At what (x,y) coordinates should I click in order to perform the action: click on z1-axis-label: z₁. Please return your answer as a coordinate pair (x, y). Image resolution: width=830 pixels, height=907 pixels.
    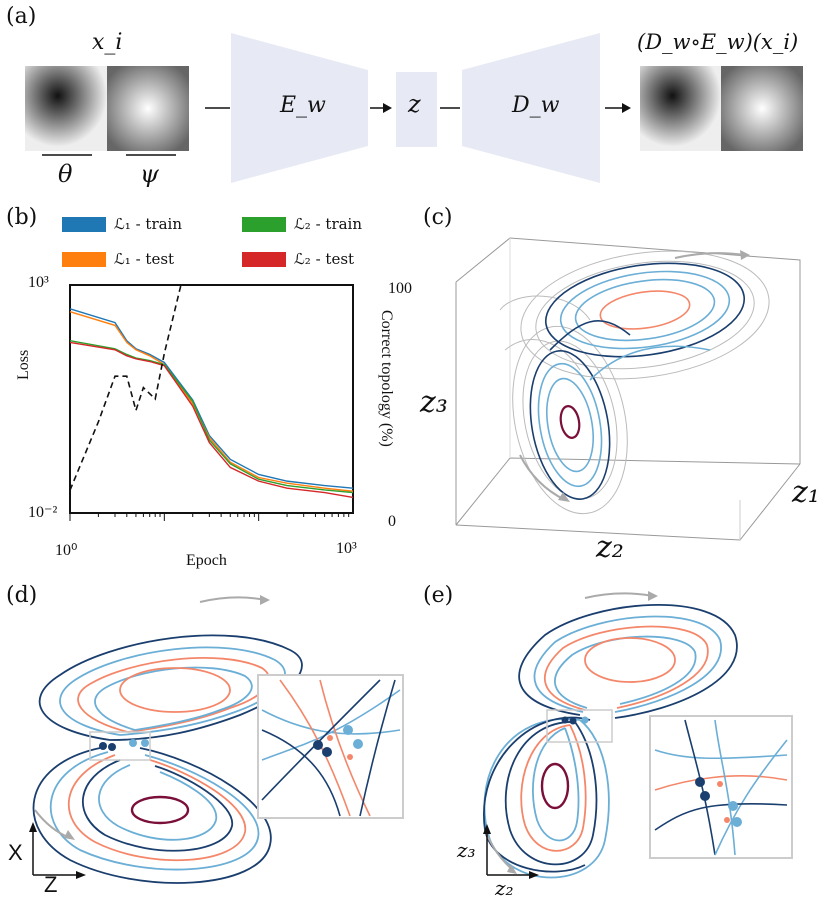
    Looking at the image, I should click on (806, 492).